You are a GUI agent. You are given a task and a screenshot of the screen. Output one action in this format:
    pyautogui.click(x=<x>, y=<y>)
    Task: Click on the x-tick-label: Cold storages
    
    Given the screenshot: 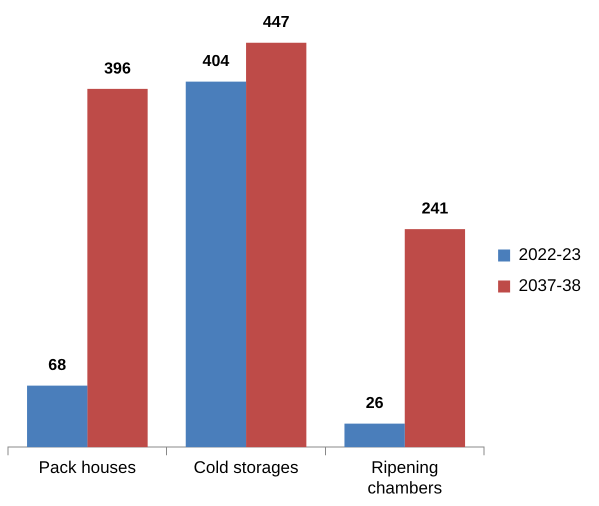 What is the action you would take?
    pyautogui.click(x=246, y=468)
    